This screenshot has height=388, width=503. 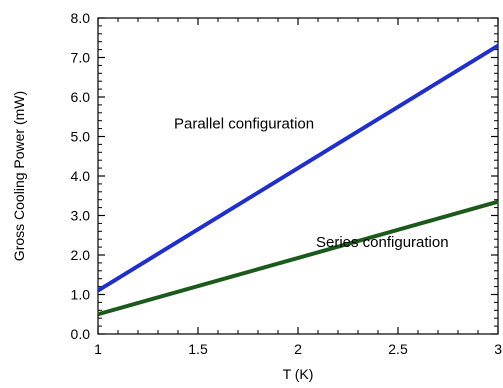 I want to click on y-tick-label: 3.0, so click(x=81, y=216).